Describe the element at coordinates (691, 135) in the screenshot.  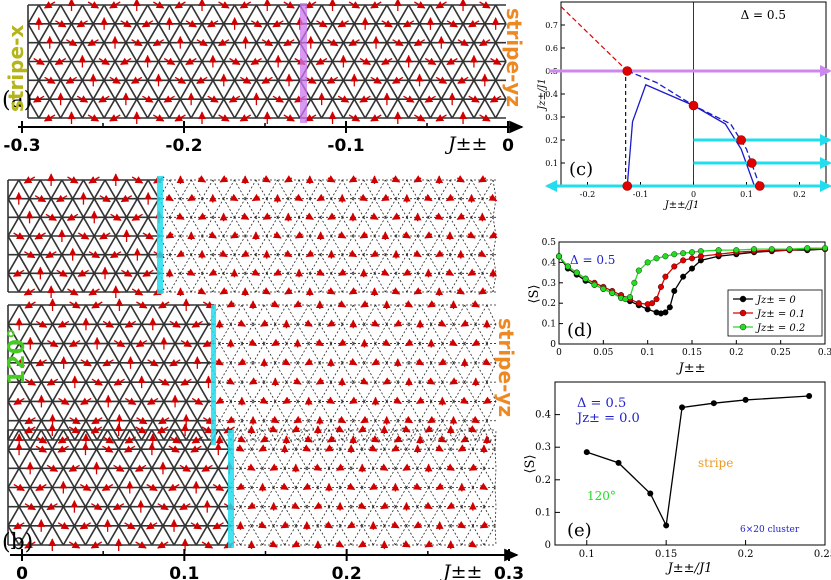
I see `panel-c-boundary-line` at that location.